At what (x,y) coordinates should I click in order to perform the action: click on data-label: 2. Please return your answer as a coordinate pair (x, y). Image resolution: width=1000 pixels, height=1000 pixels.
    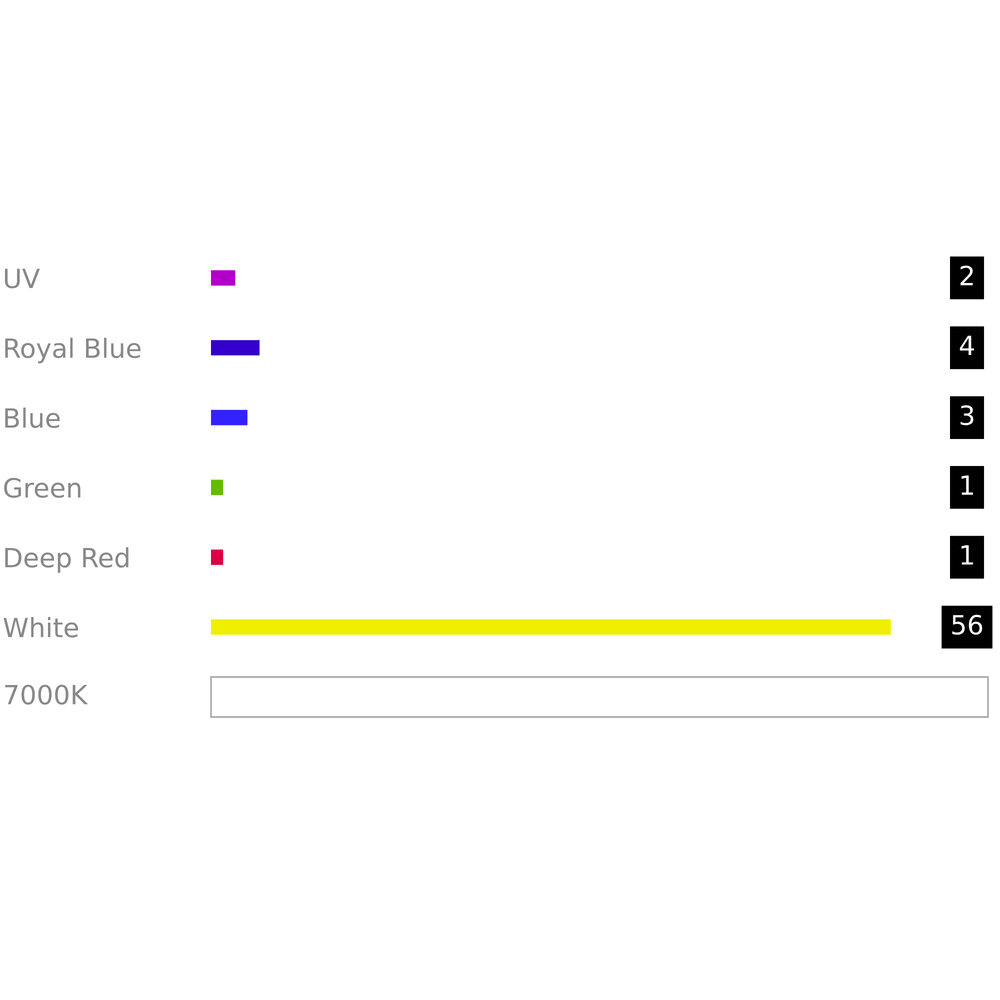
    Looking at the image, I should click on (966, 276).